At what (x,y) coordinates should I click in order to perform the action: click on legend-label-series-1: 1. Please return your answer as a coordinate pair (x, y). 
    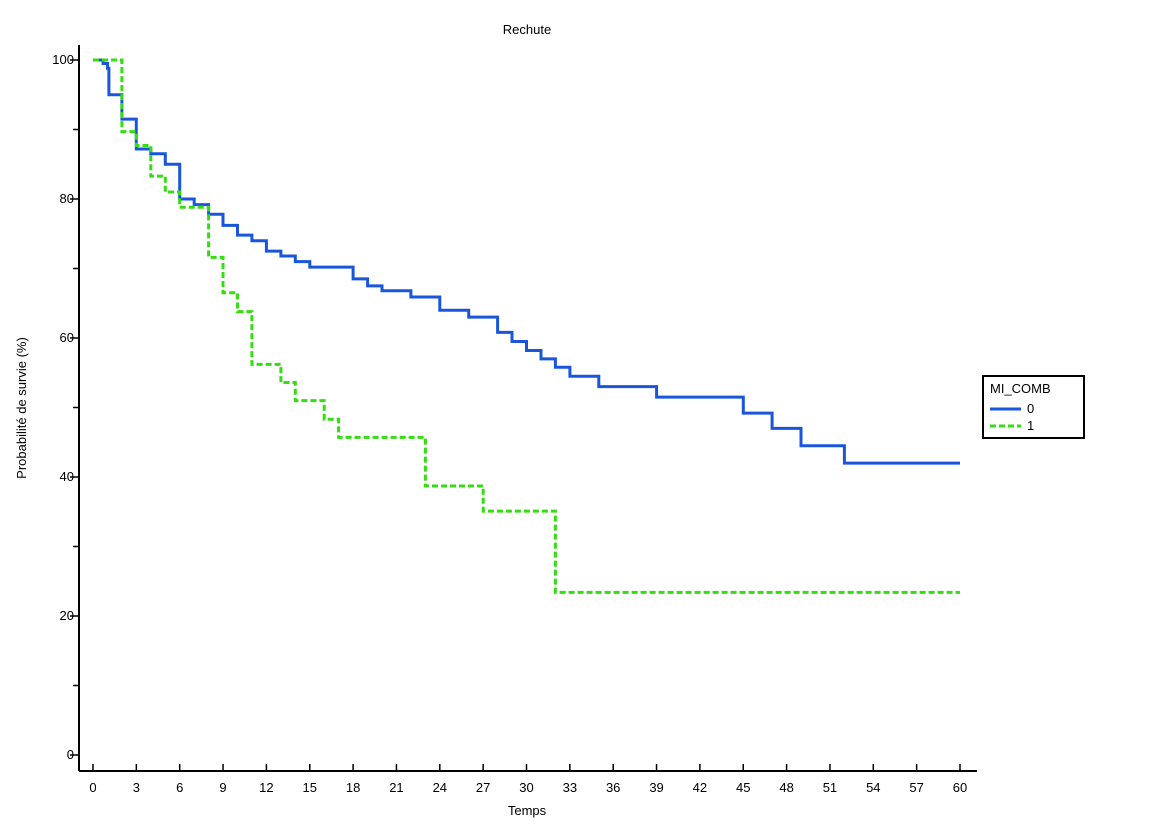
    Looking at the image, I should click on (1030, 425).